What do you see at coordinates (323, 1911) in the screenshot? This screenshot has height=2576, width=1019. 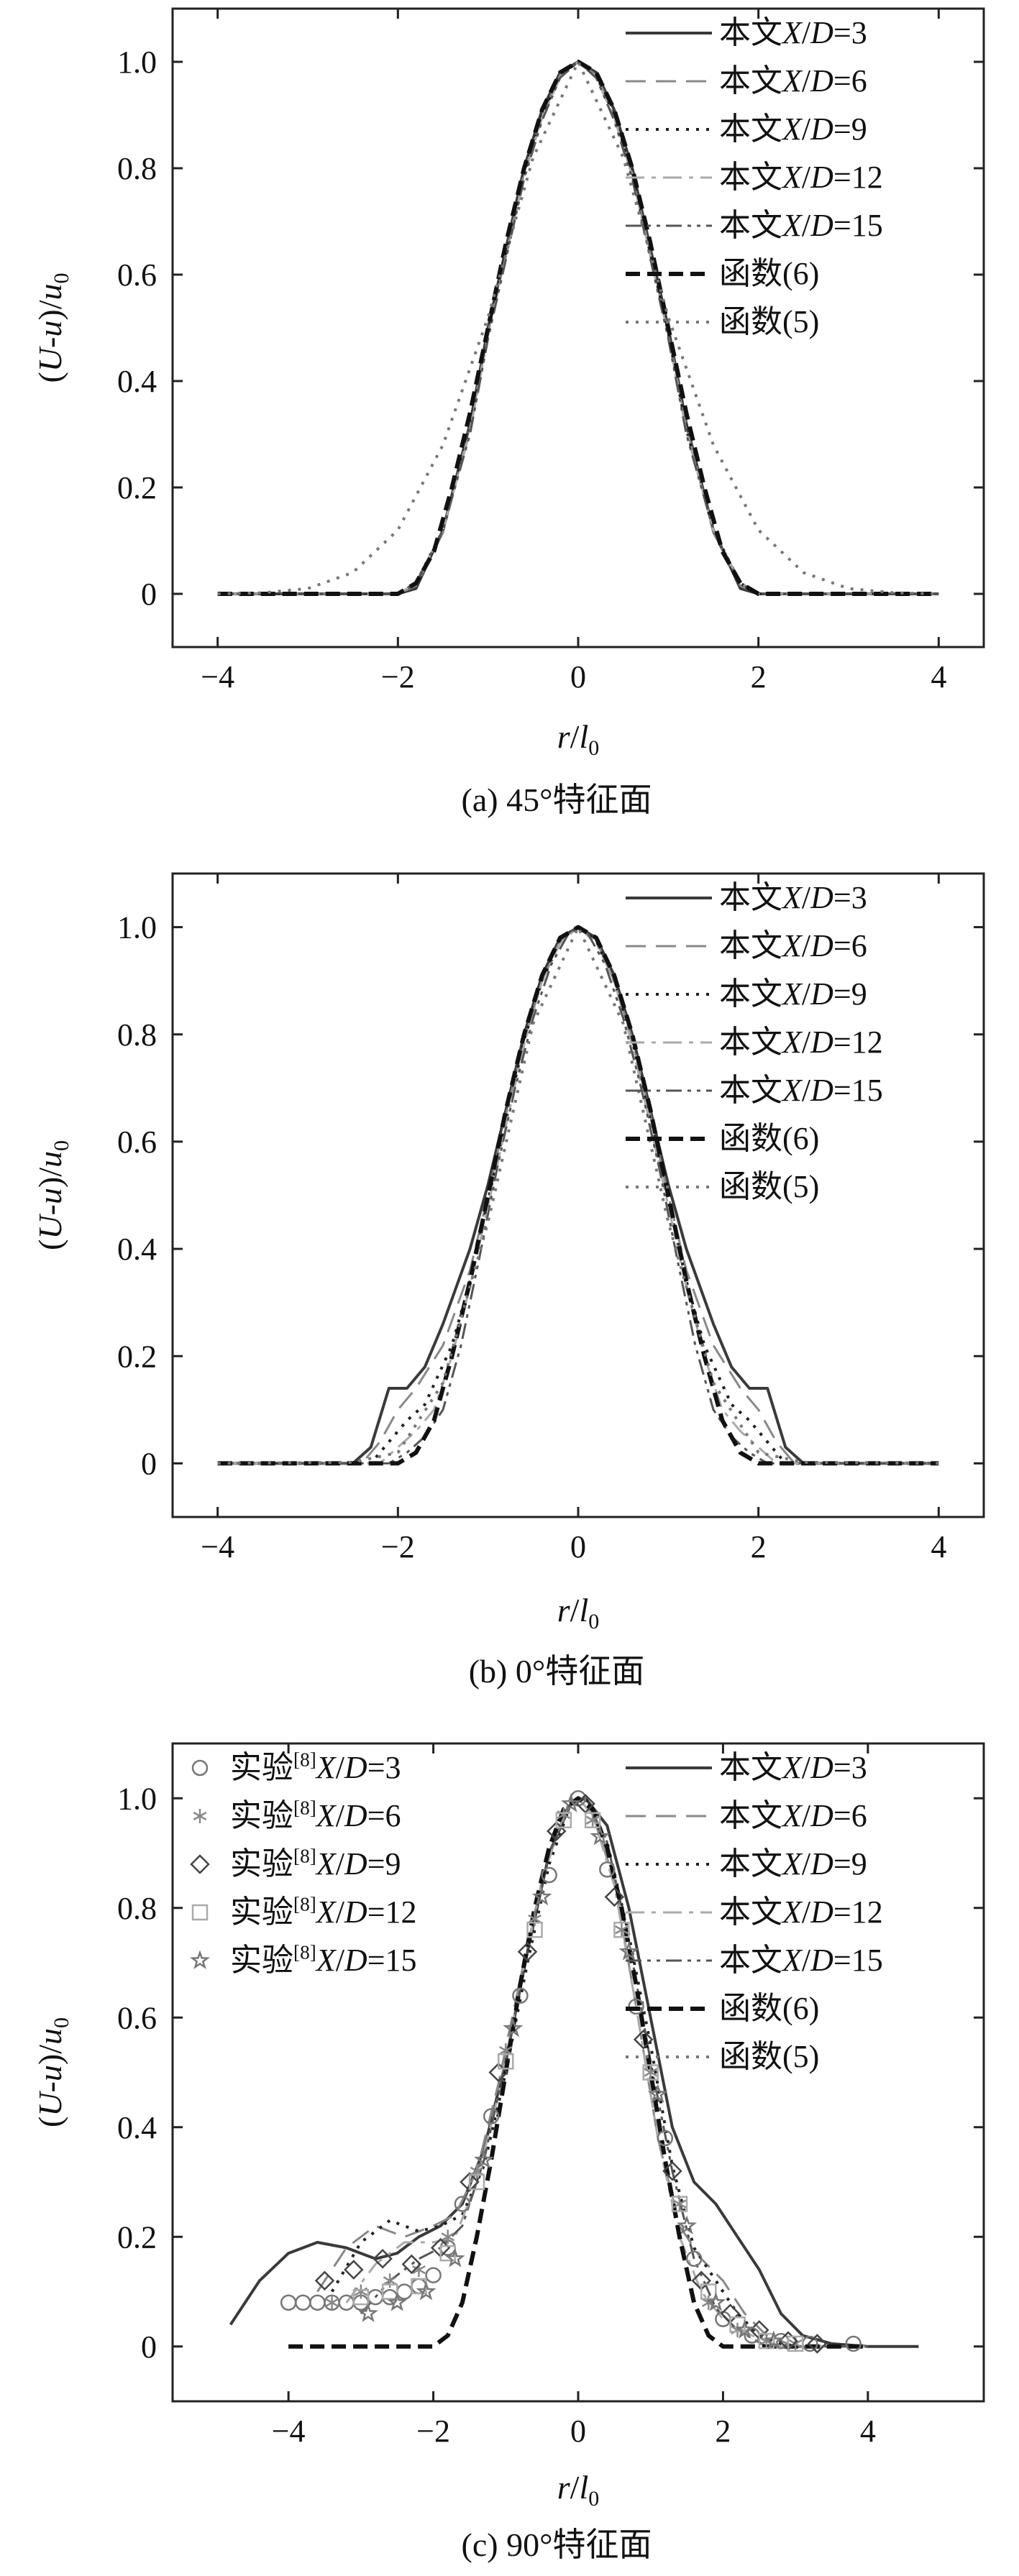 I see `legend-scatter-label-3: 实验[8]X/D=12` at bounding box center [323, 1911].